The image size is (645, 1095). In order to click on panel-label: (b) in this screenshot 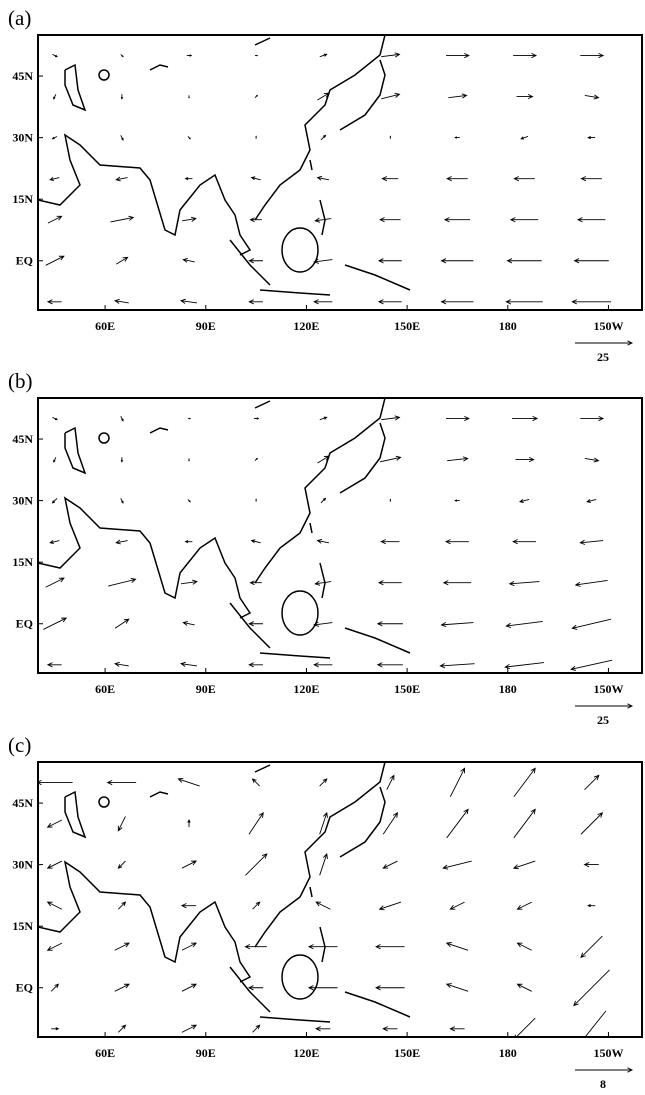, I will do `click(20, 381)`.